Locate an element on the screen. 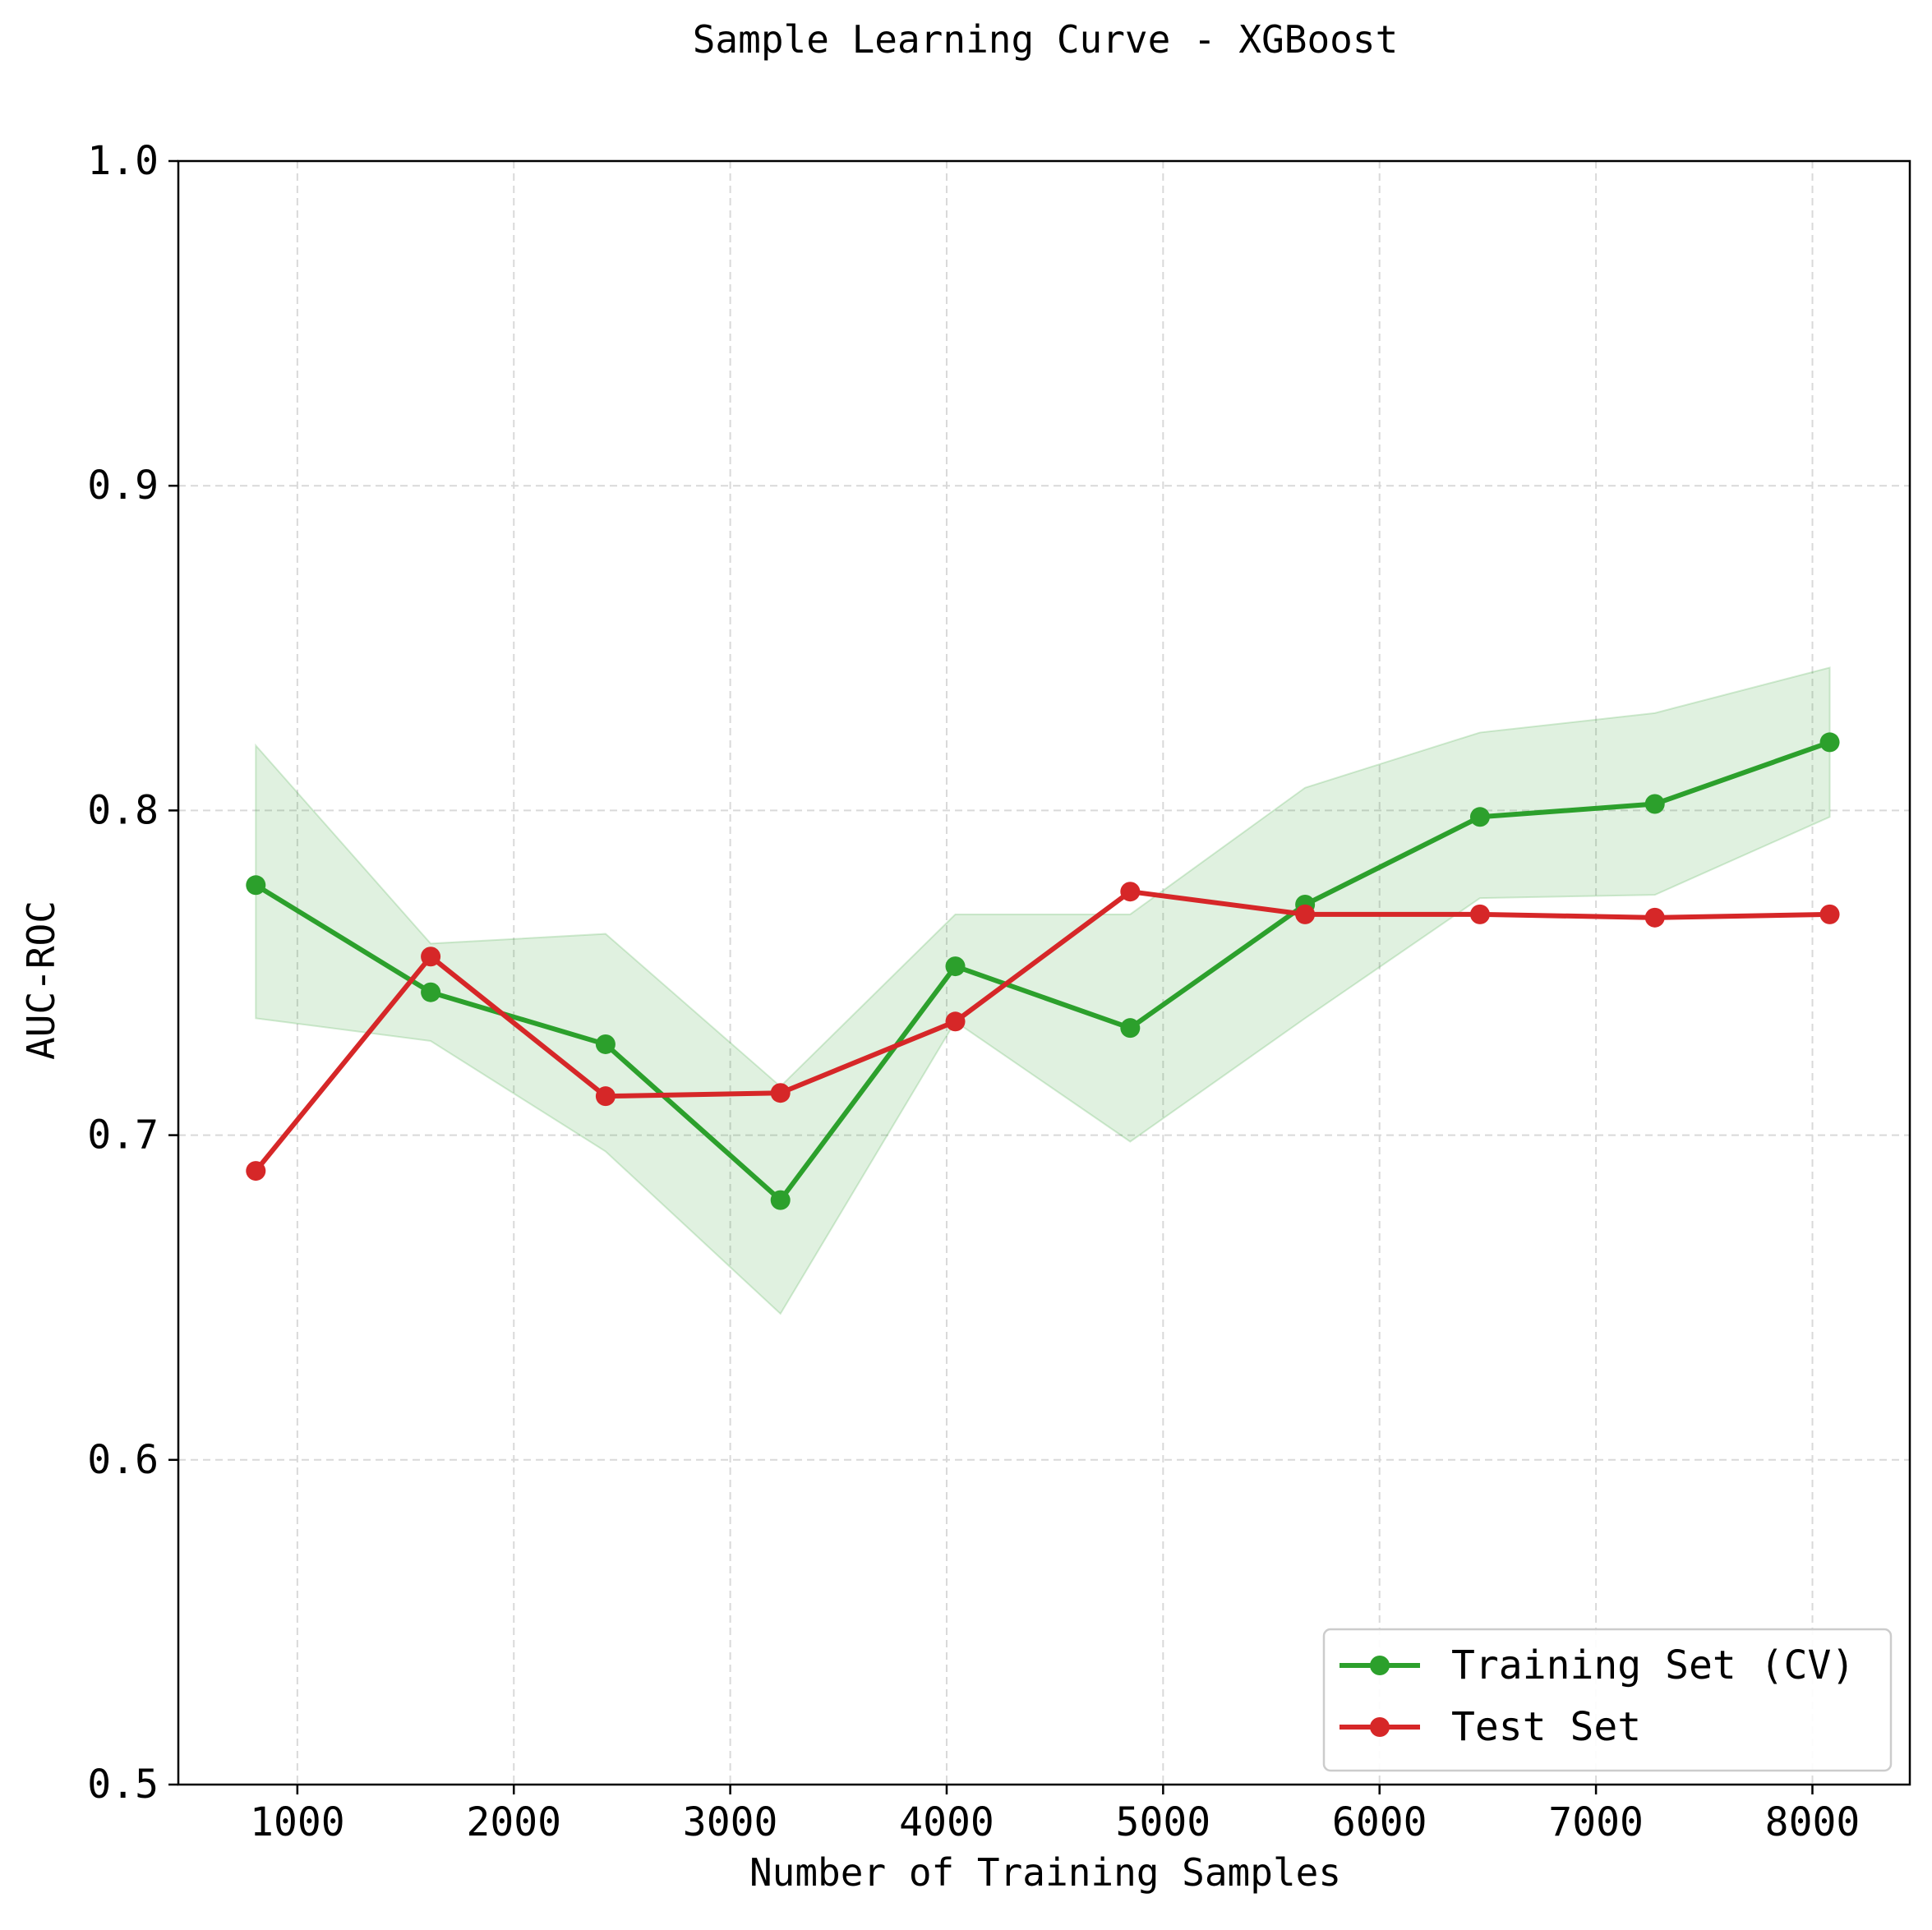 Image resolution: width=1932 pixels, height=1930 pixels. legend: Training Set (CV) Test Set is located at coordinates (1607, 1700).